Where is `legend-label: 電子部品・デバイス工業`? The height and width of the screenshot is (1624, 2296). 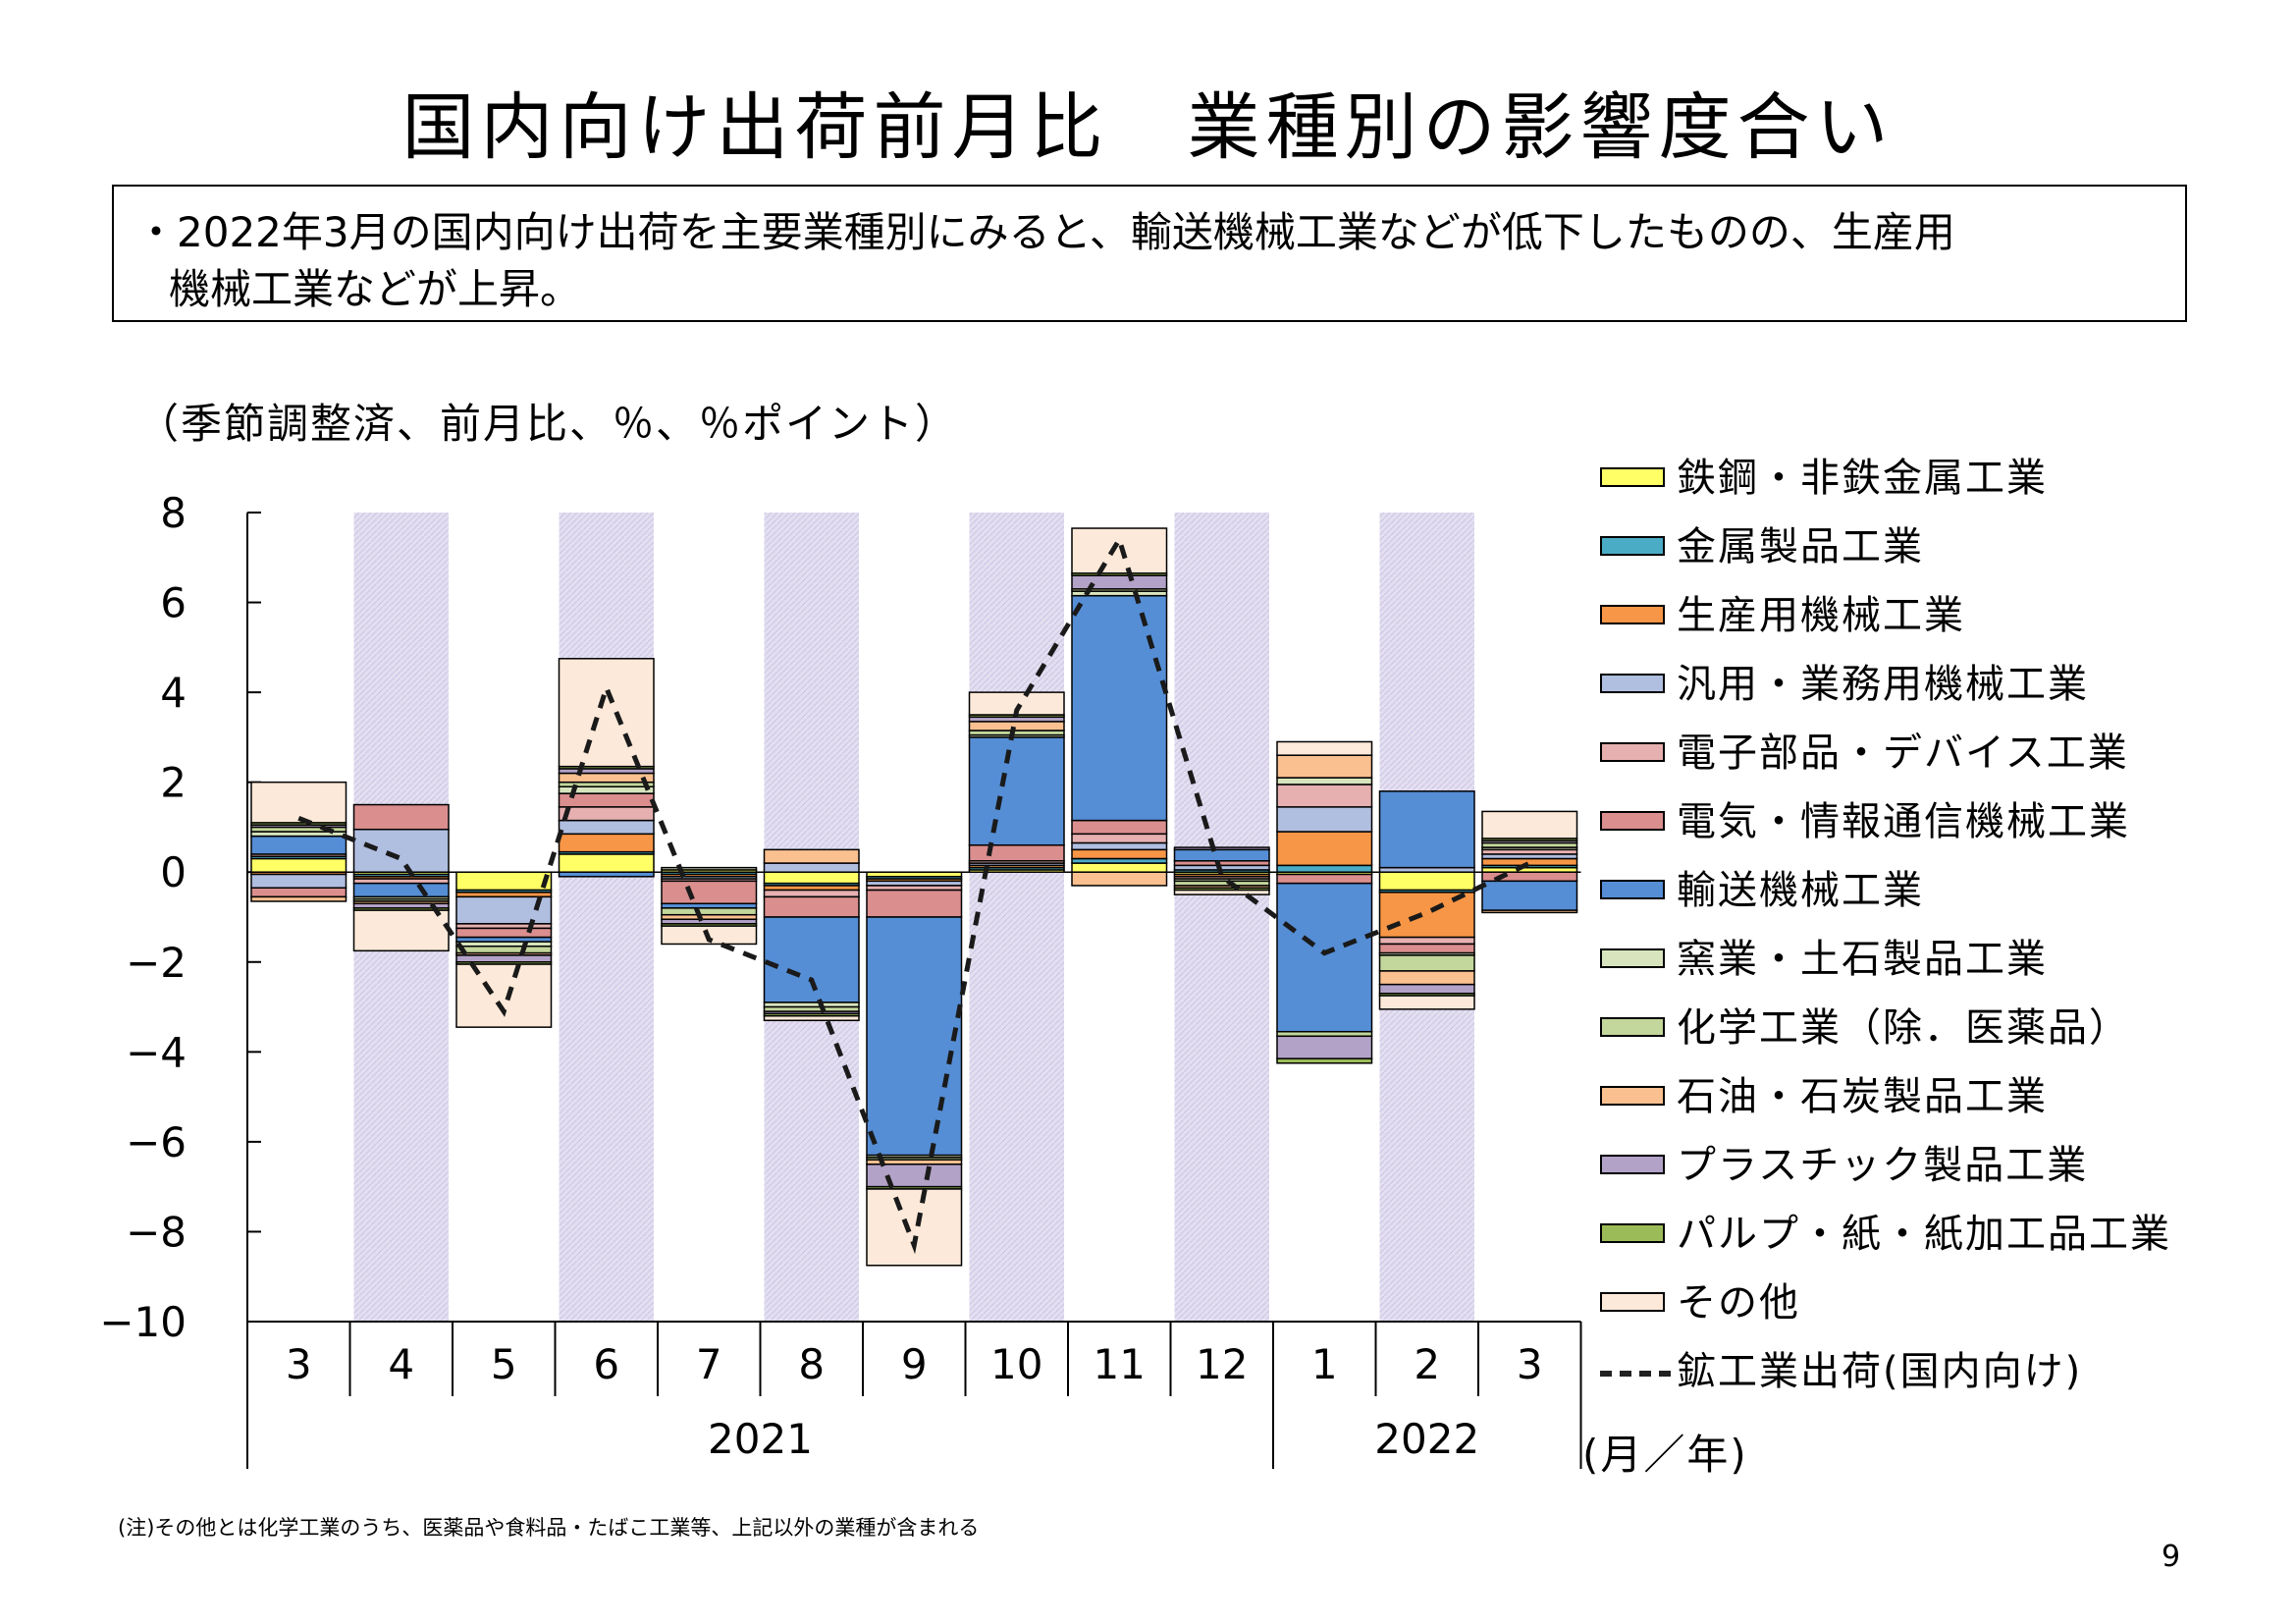 legend-label: 電子部品・デバイス工業 is located at coordinates (1903, 753).